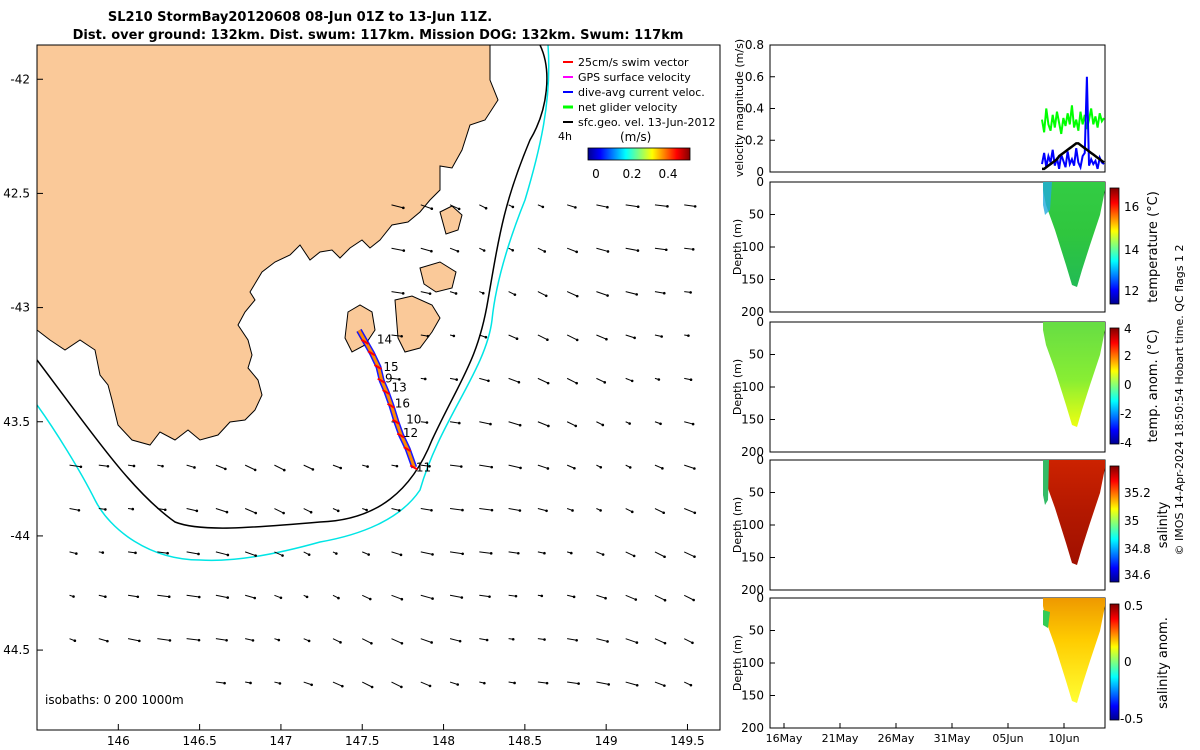 The height and width of the screenshot is (750, 1200). Describe the element at coordinates (565, 136) in the screenshot. I see `speed-label: 4h` at that location.